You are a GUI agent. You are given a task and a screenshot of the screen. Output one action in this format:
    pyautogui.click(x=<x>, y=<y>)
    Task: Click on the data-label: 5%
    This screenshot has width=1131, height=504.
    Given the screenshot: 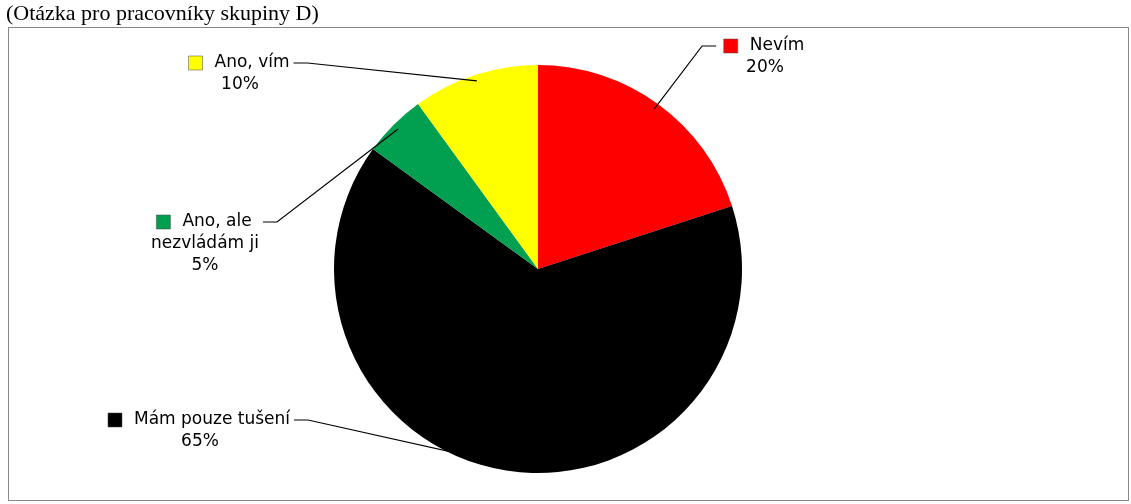 What is the action you would take?
    pyautogui.click(x=205, y=264)
    